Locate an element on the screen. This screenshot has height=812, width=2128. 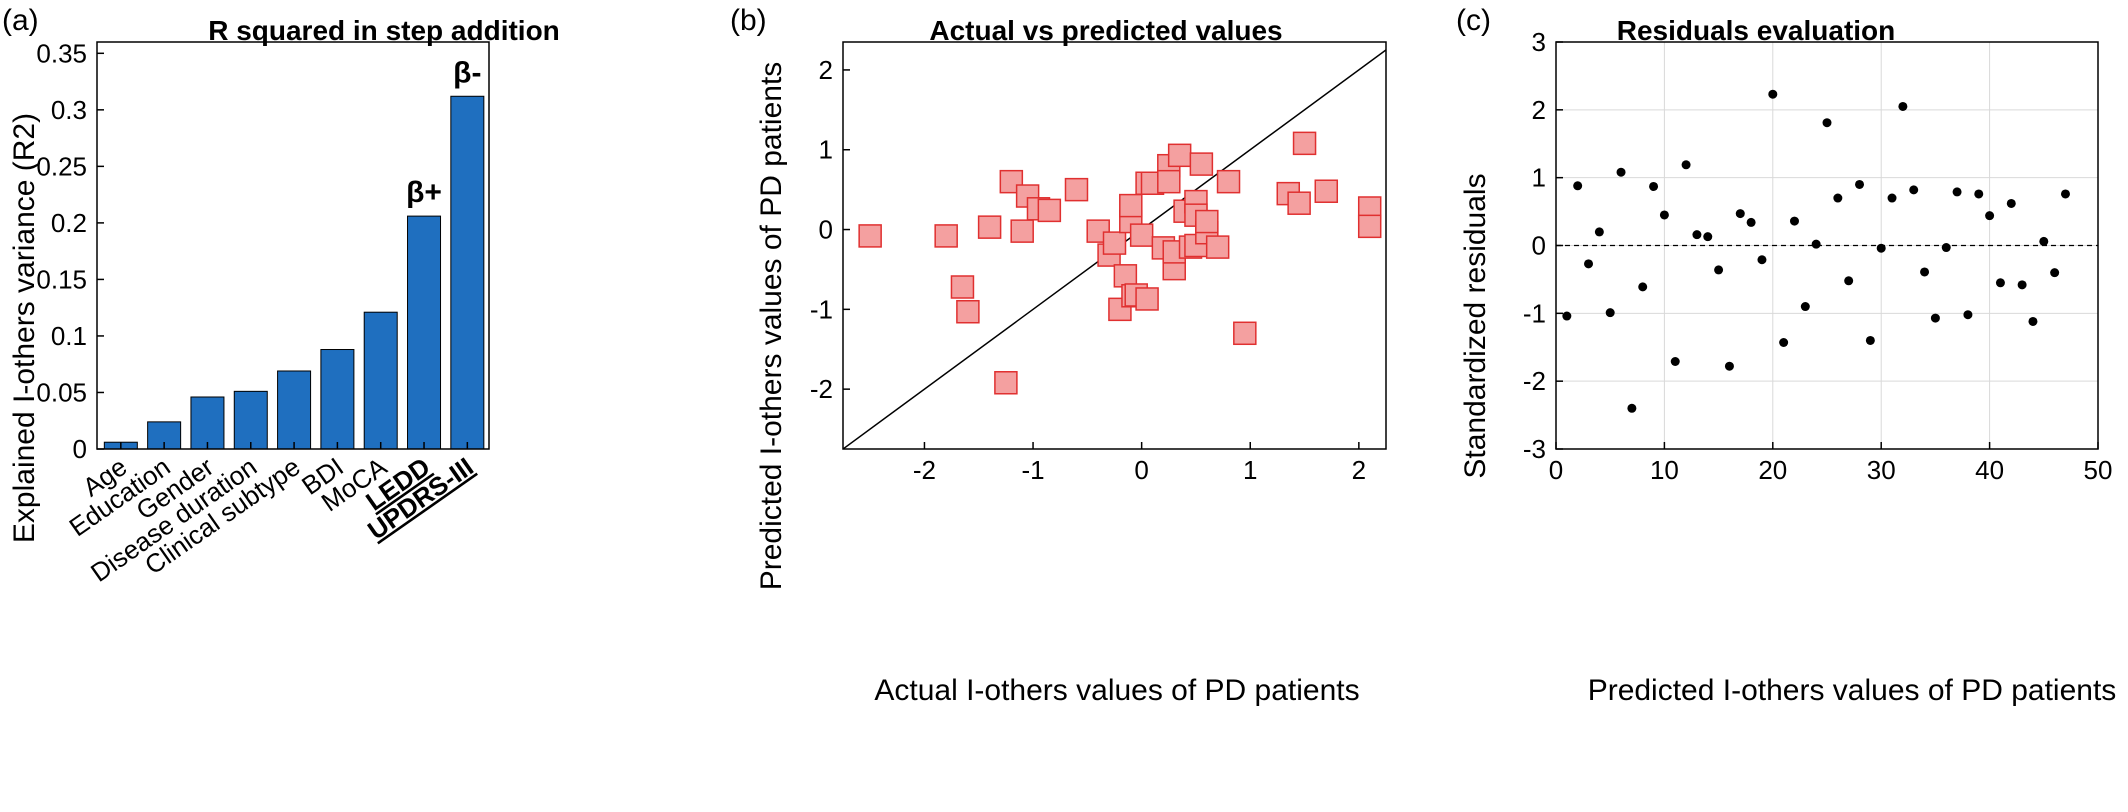
chart-title: Actual vs predicted values is located at coordinates (1105, 30).